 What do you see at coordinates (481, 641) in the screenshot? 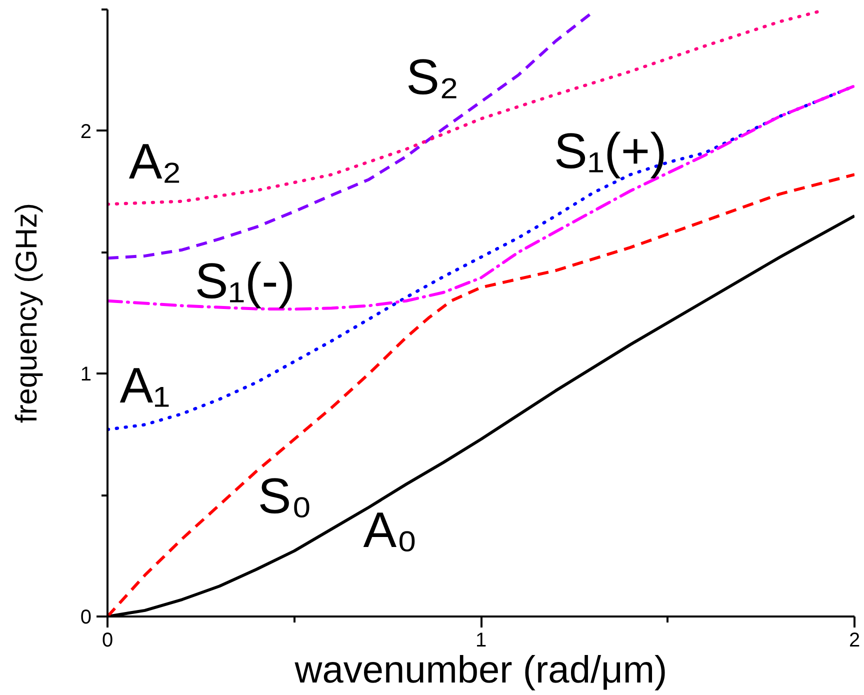
I see `x-tick-label: 1` at bounding box center [481, 641].